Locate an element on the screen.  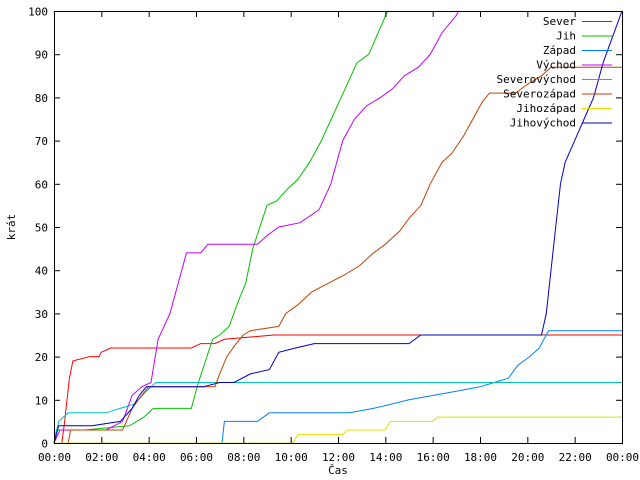
legend-label: Západ is located at coordinates (559, 50).